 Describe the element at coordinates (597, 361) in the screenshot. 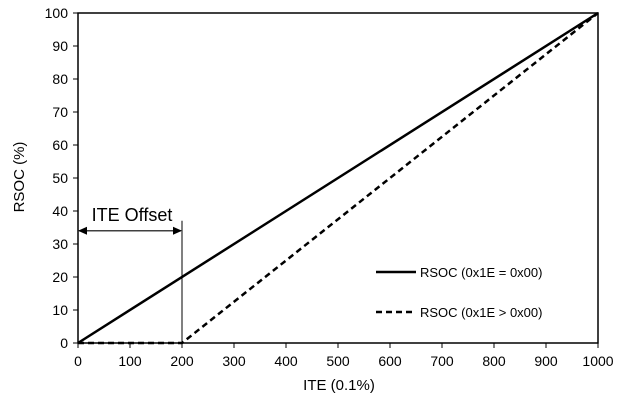

I see `x-tick-label: 1000` at that location.